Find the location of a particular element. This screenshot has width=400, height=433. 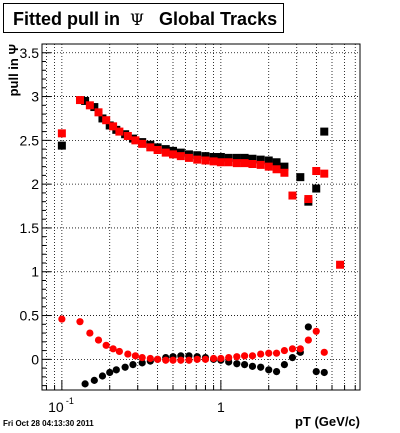

x-tick-exponent: -1 is located at coordinates (70, 401).